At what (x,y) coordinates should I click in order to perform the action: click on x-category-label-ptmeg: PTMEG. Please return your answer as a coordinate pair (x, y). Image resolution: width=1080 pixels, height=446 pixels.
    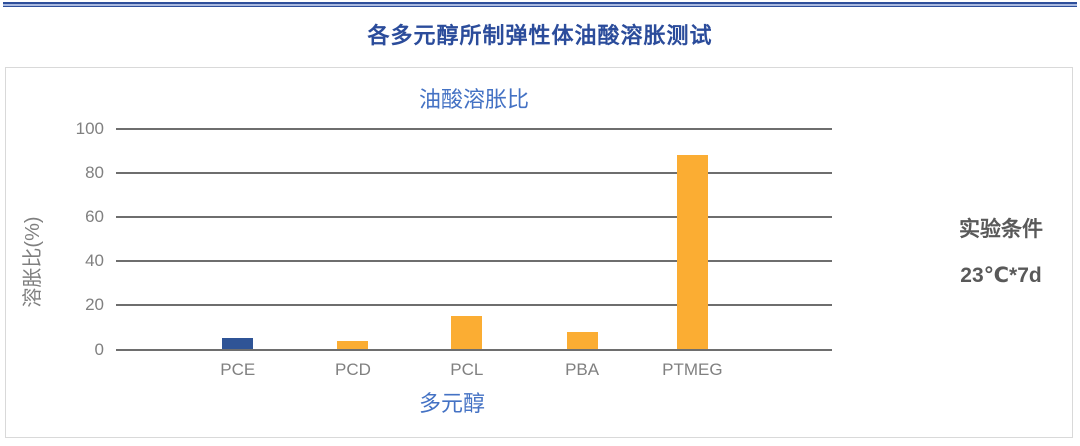
    Looking at the image, I should click on (692, 369).